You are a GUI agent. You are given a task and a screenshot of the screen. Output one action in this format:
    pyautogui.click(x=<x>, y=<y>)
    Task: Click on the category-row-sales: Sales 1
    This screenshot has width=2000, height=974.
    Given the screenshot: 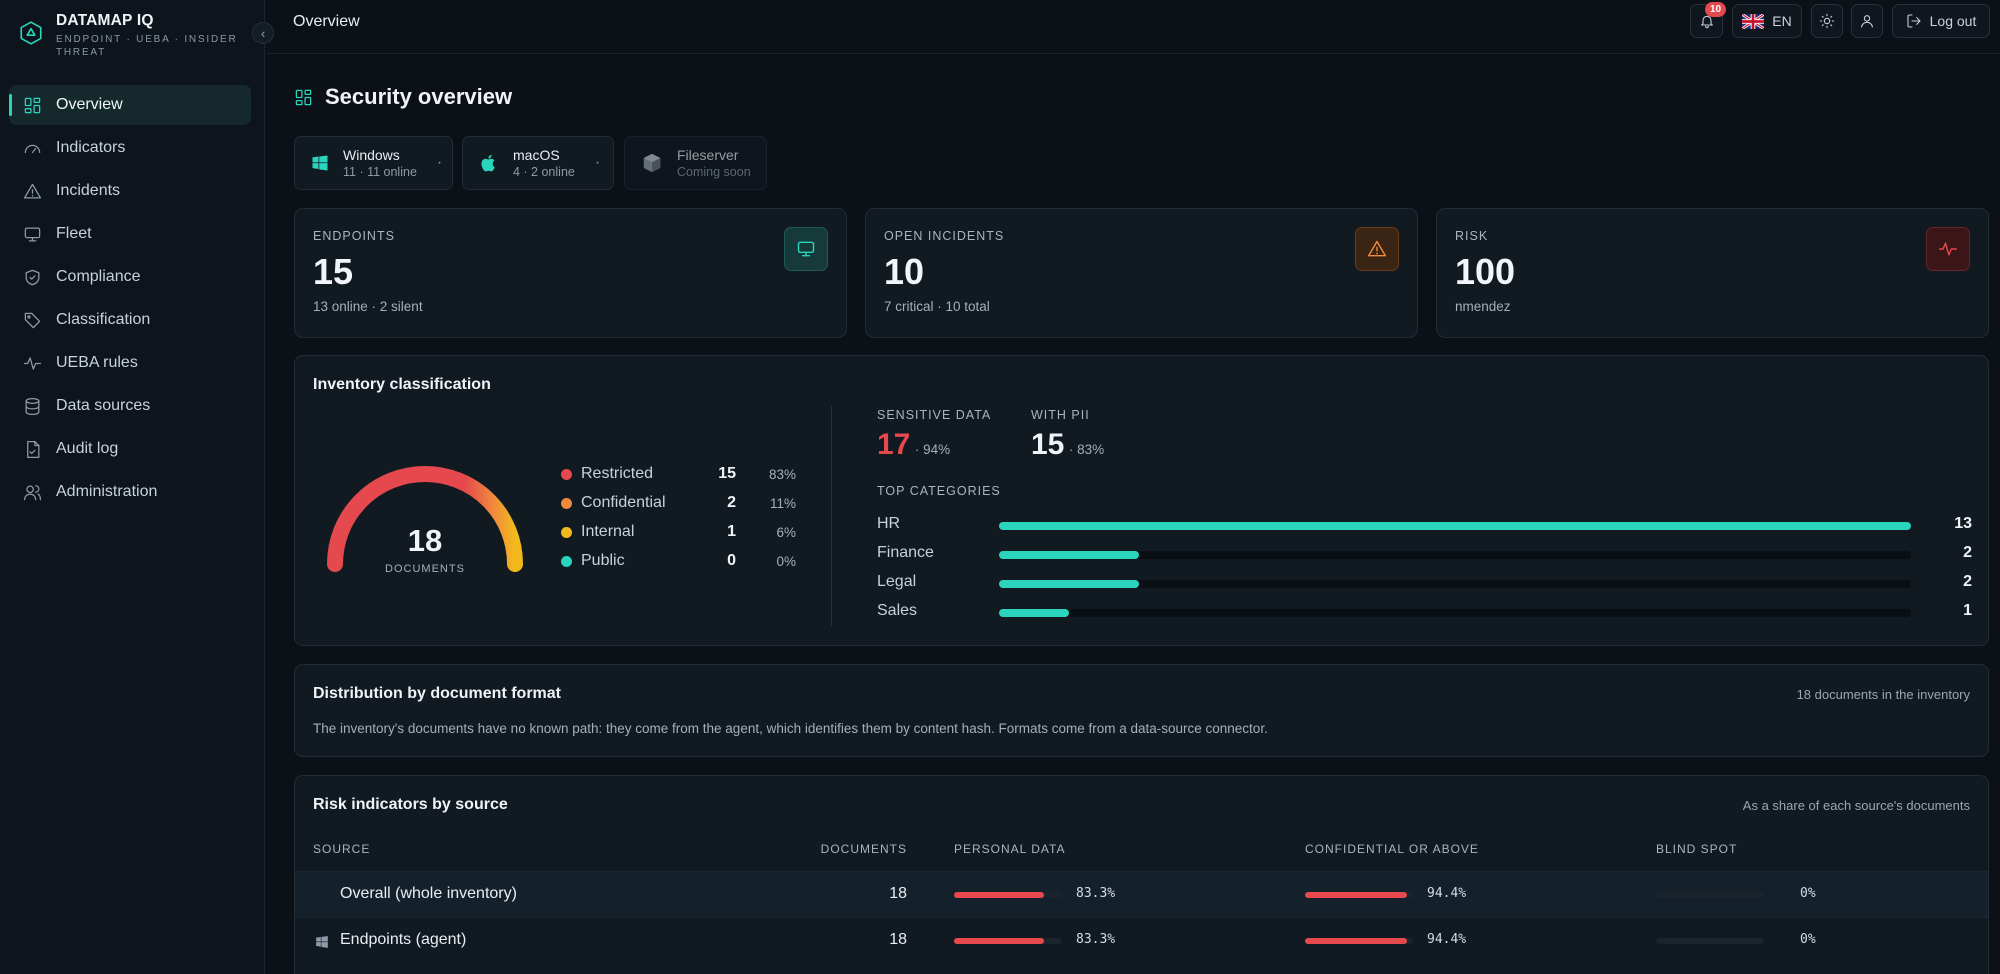 What is the action you would take?
    pyautogui.click(x=1424, y=613)
    